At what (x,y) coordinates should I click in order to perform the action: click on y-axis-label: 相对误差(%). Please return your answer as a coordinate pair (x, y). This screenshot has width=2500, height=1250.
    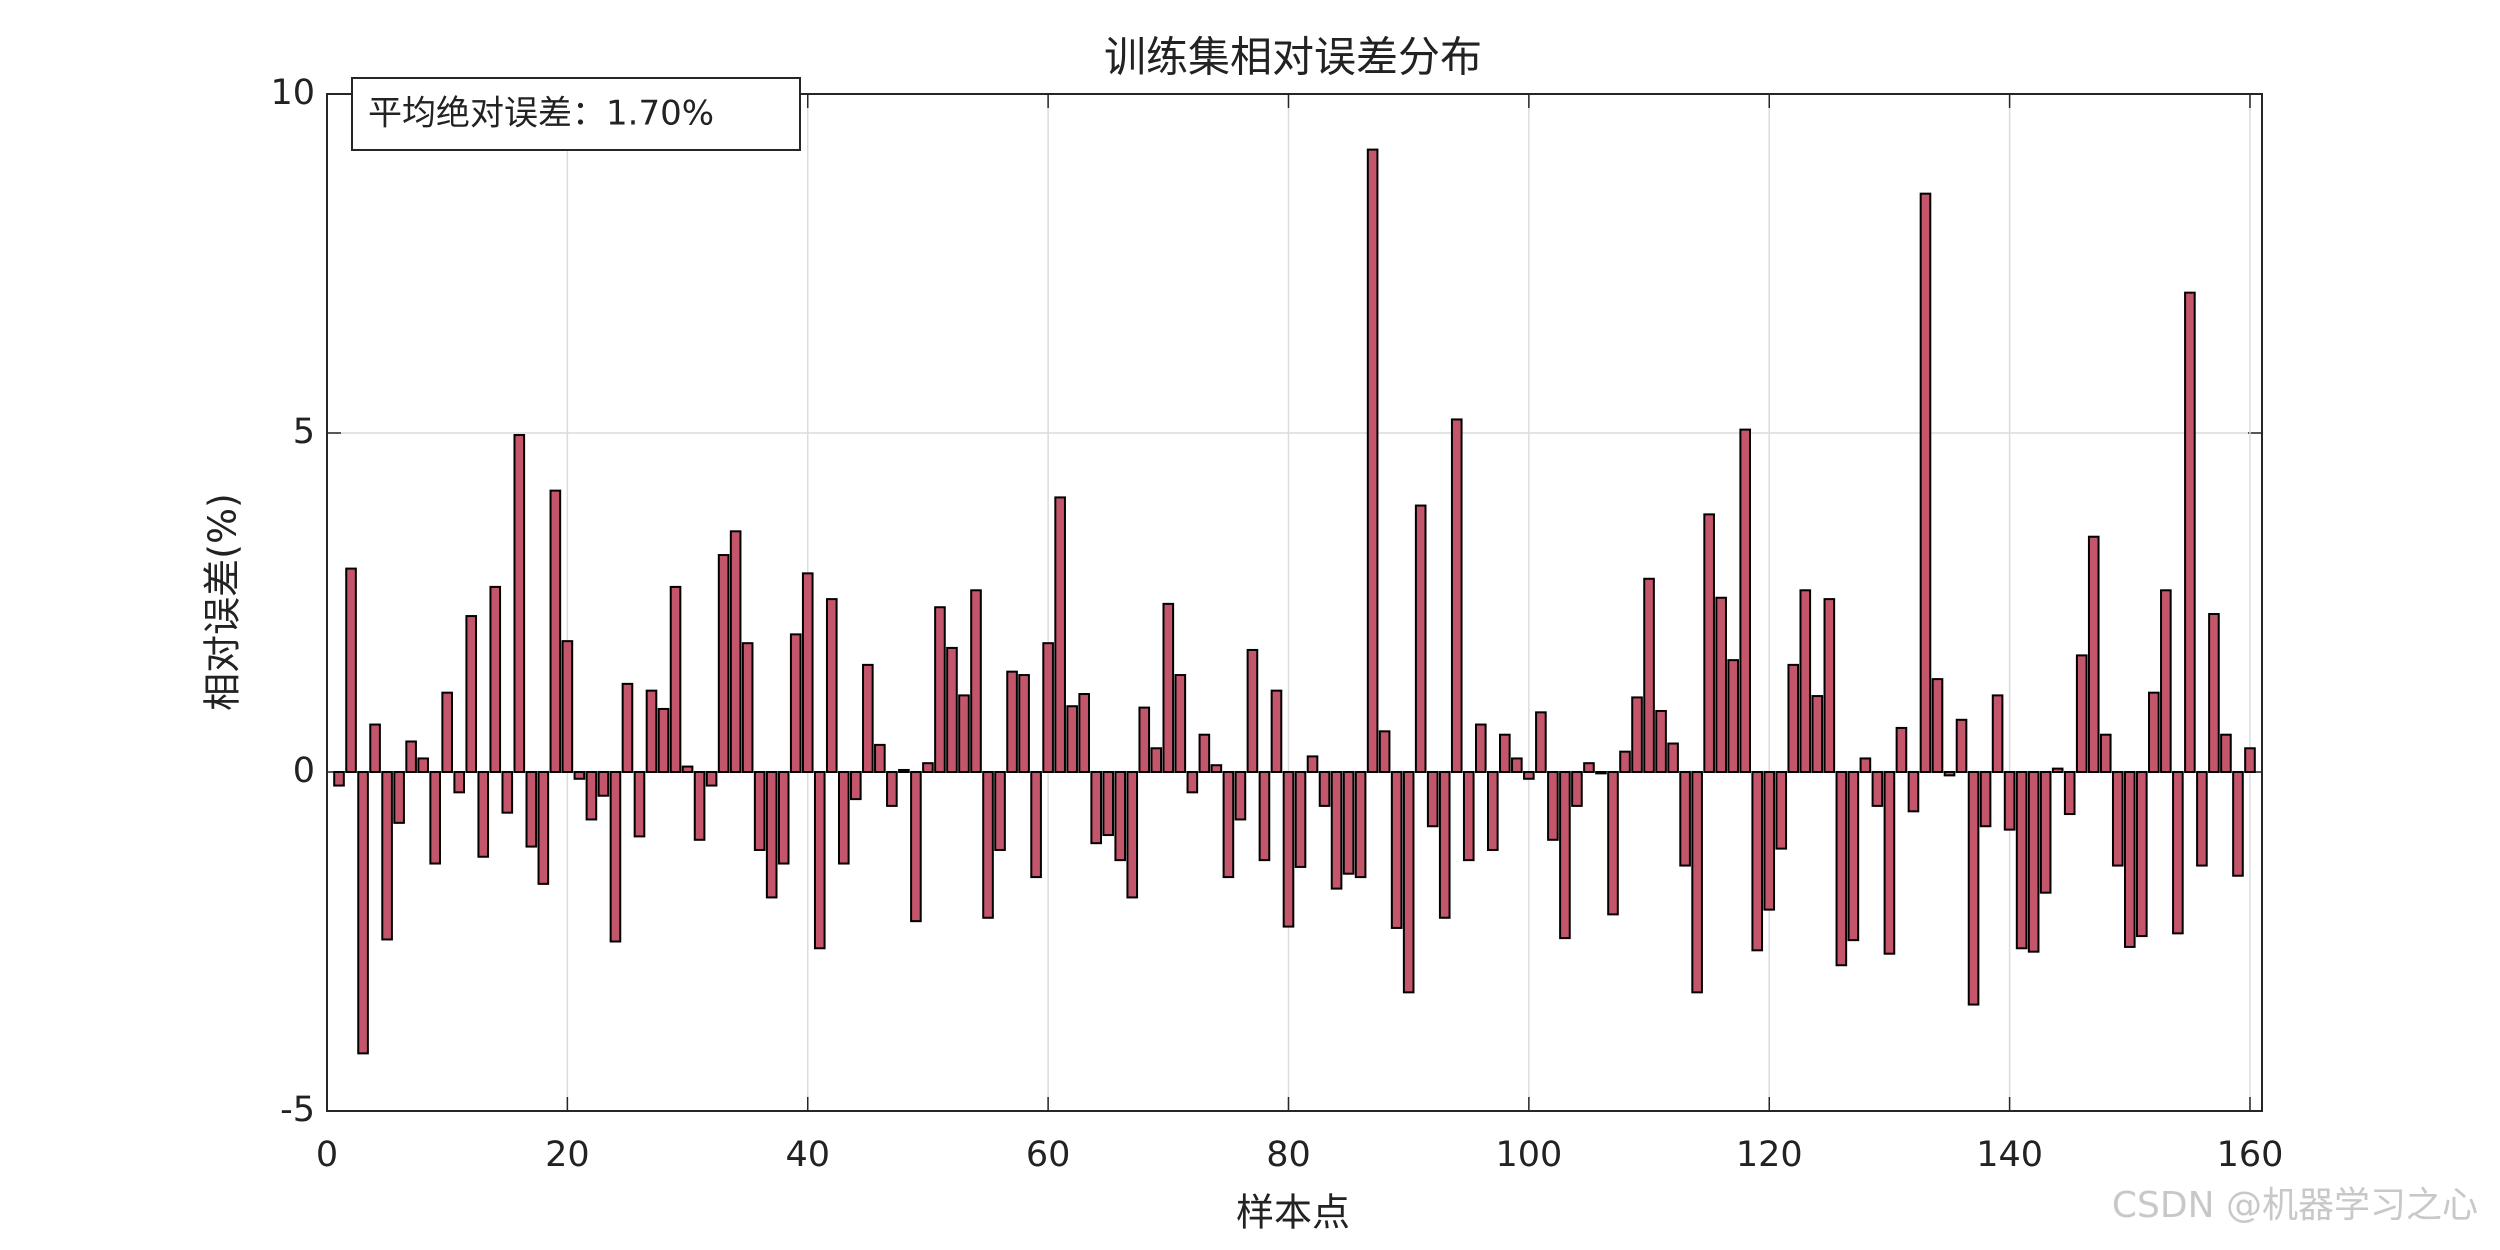
    Looking at the image, I should click on (223, 602).